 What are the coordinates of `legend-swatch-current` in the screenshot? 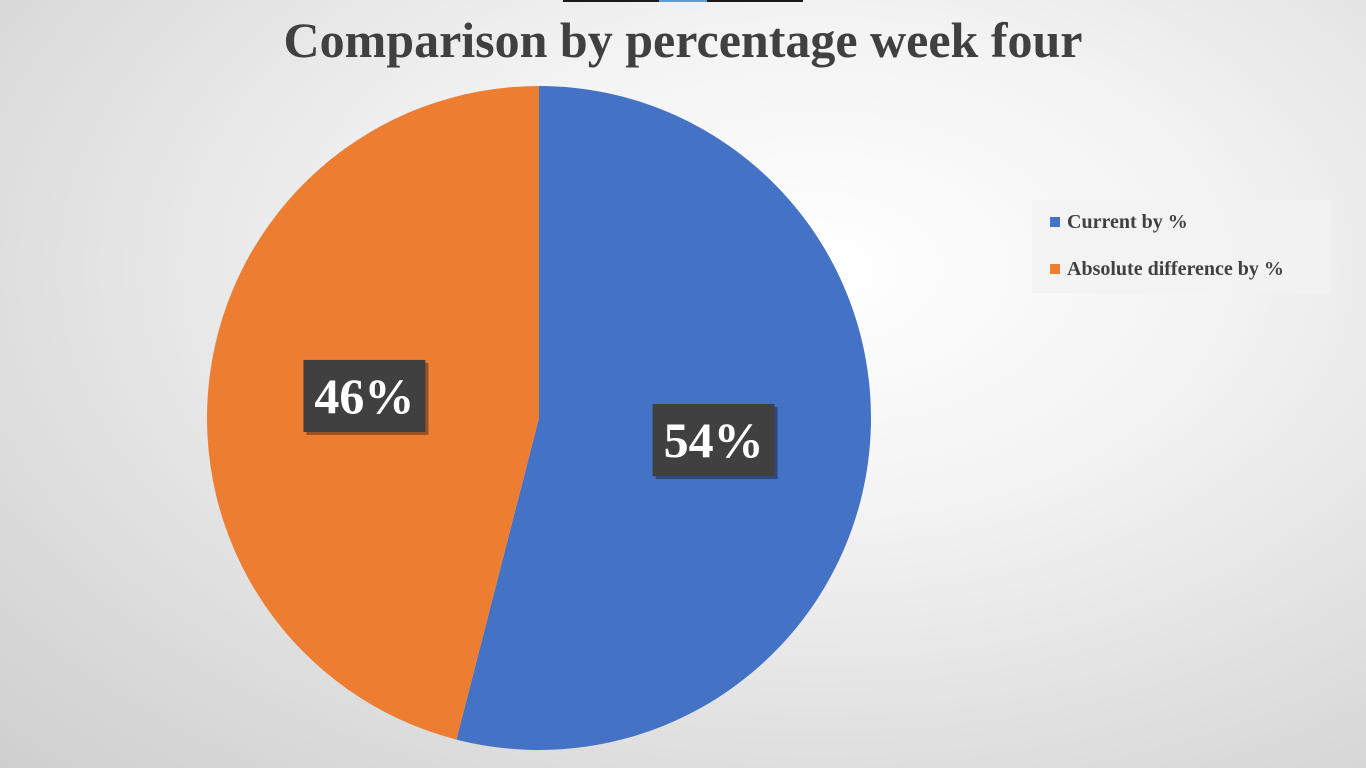 It's located at (1055, 222).